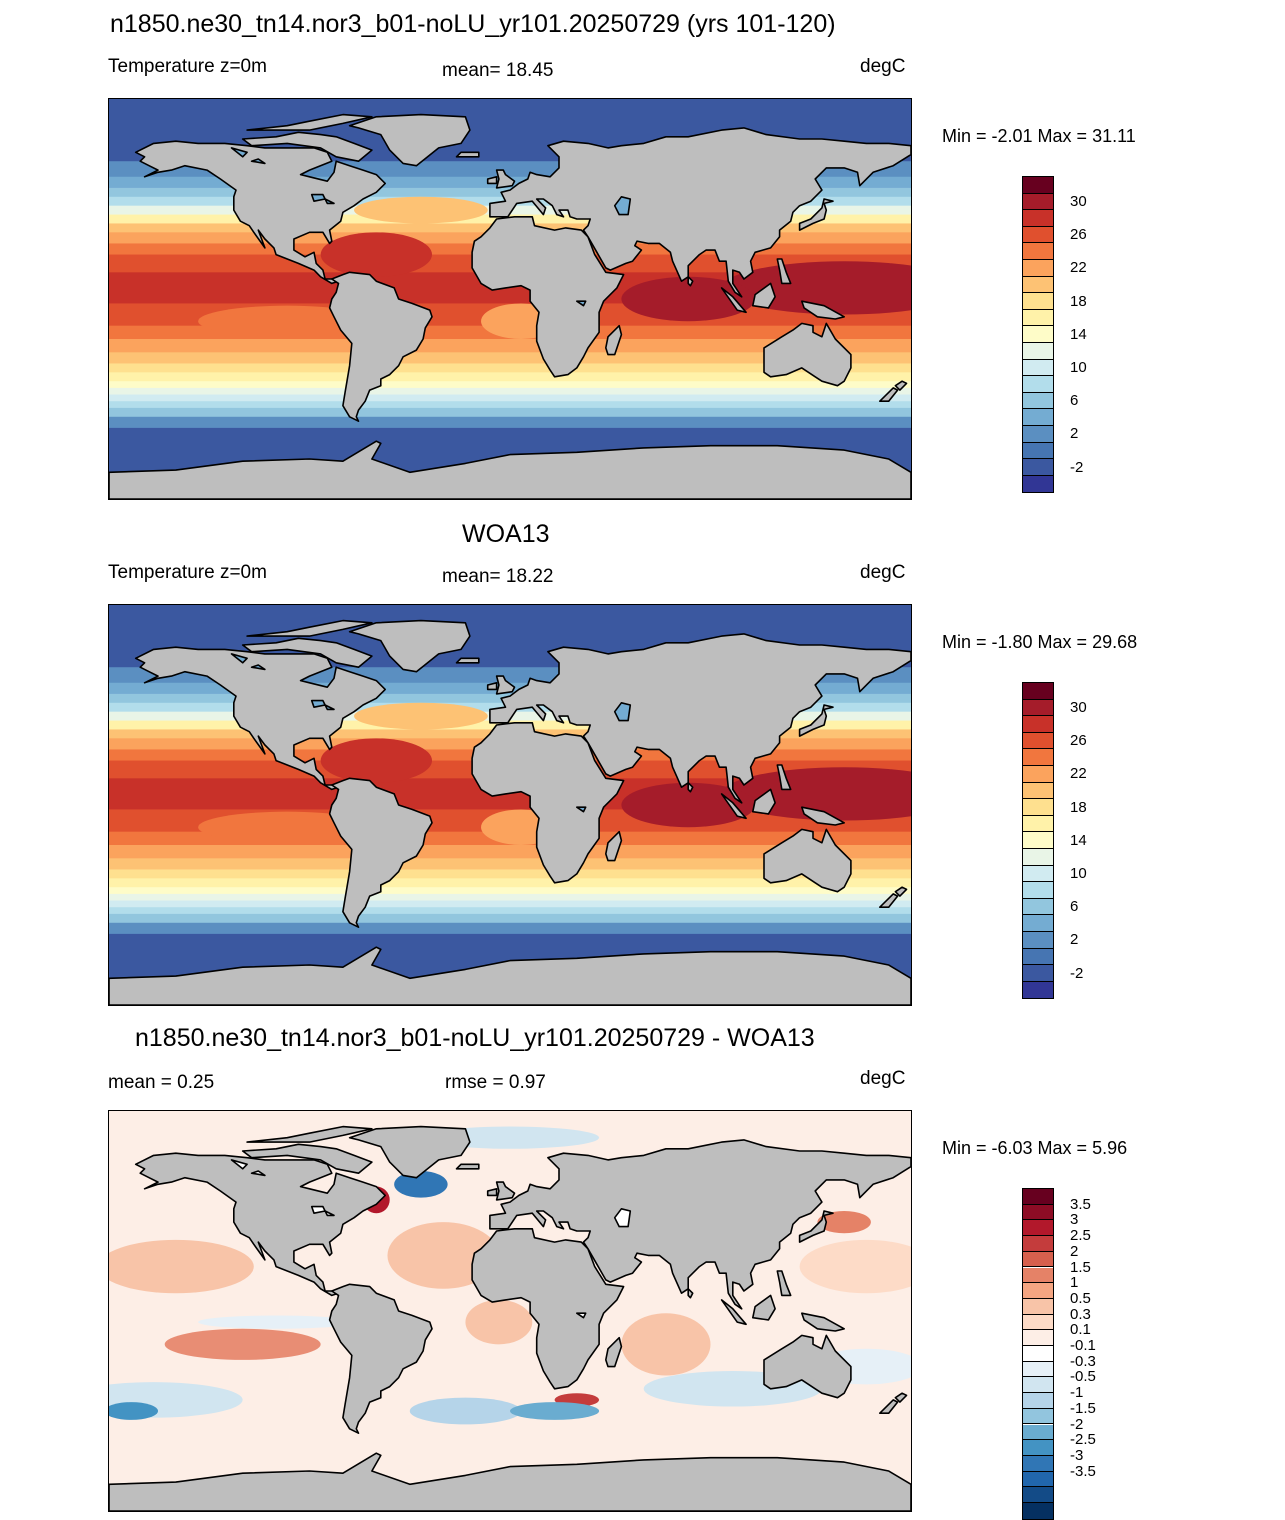 The width and height of the screenshot is (1285, 1520). What do you see at coordinates (1035, 1148) in the screenshot?
I see `min-max-label: Min = -6.03 Max = 5.96` at bounding box center [1035, 1148].